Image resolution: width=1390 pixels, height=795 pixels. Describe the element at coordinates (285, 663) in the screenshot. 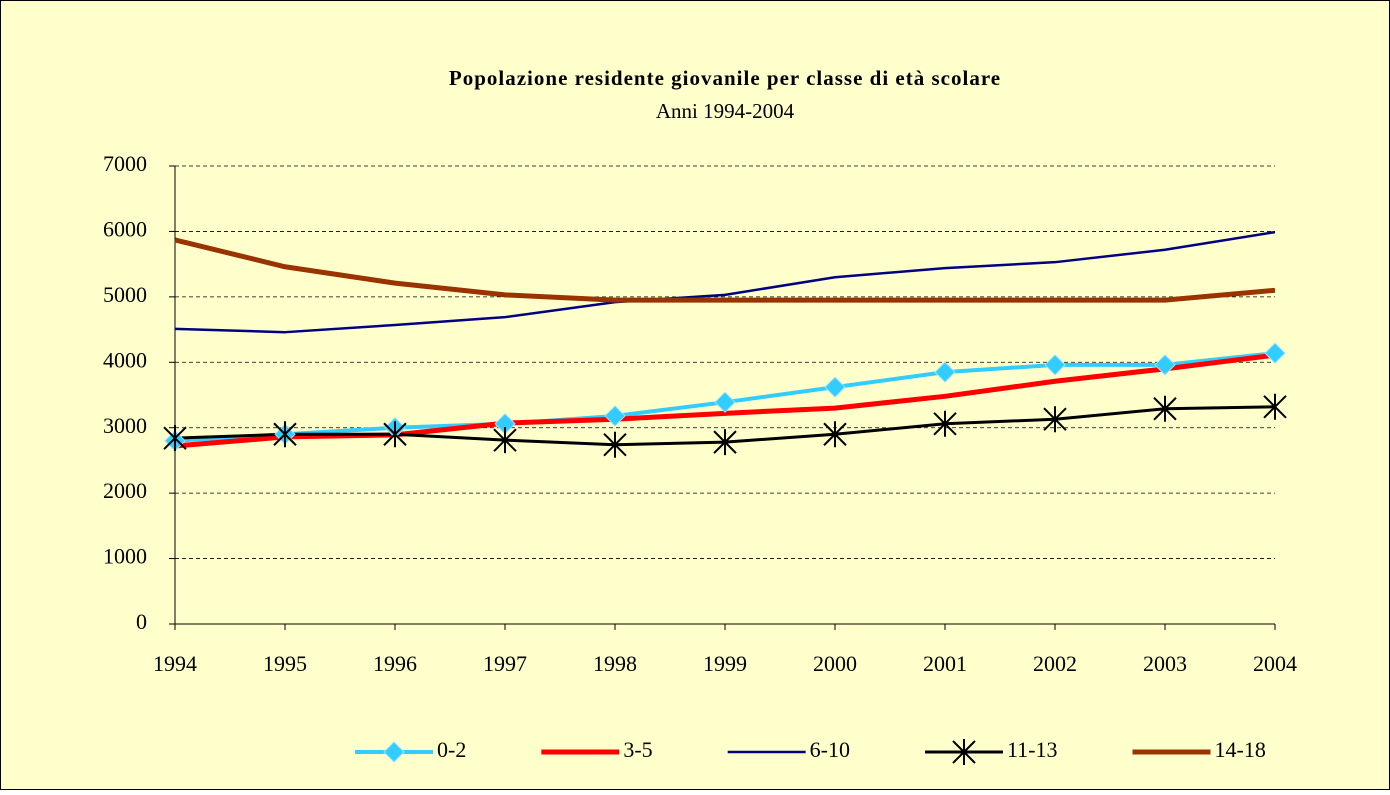

I see `x-tick-label: 1995` at that location.